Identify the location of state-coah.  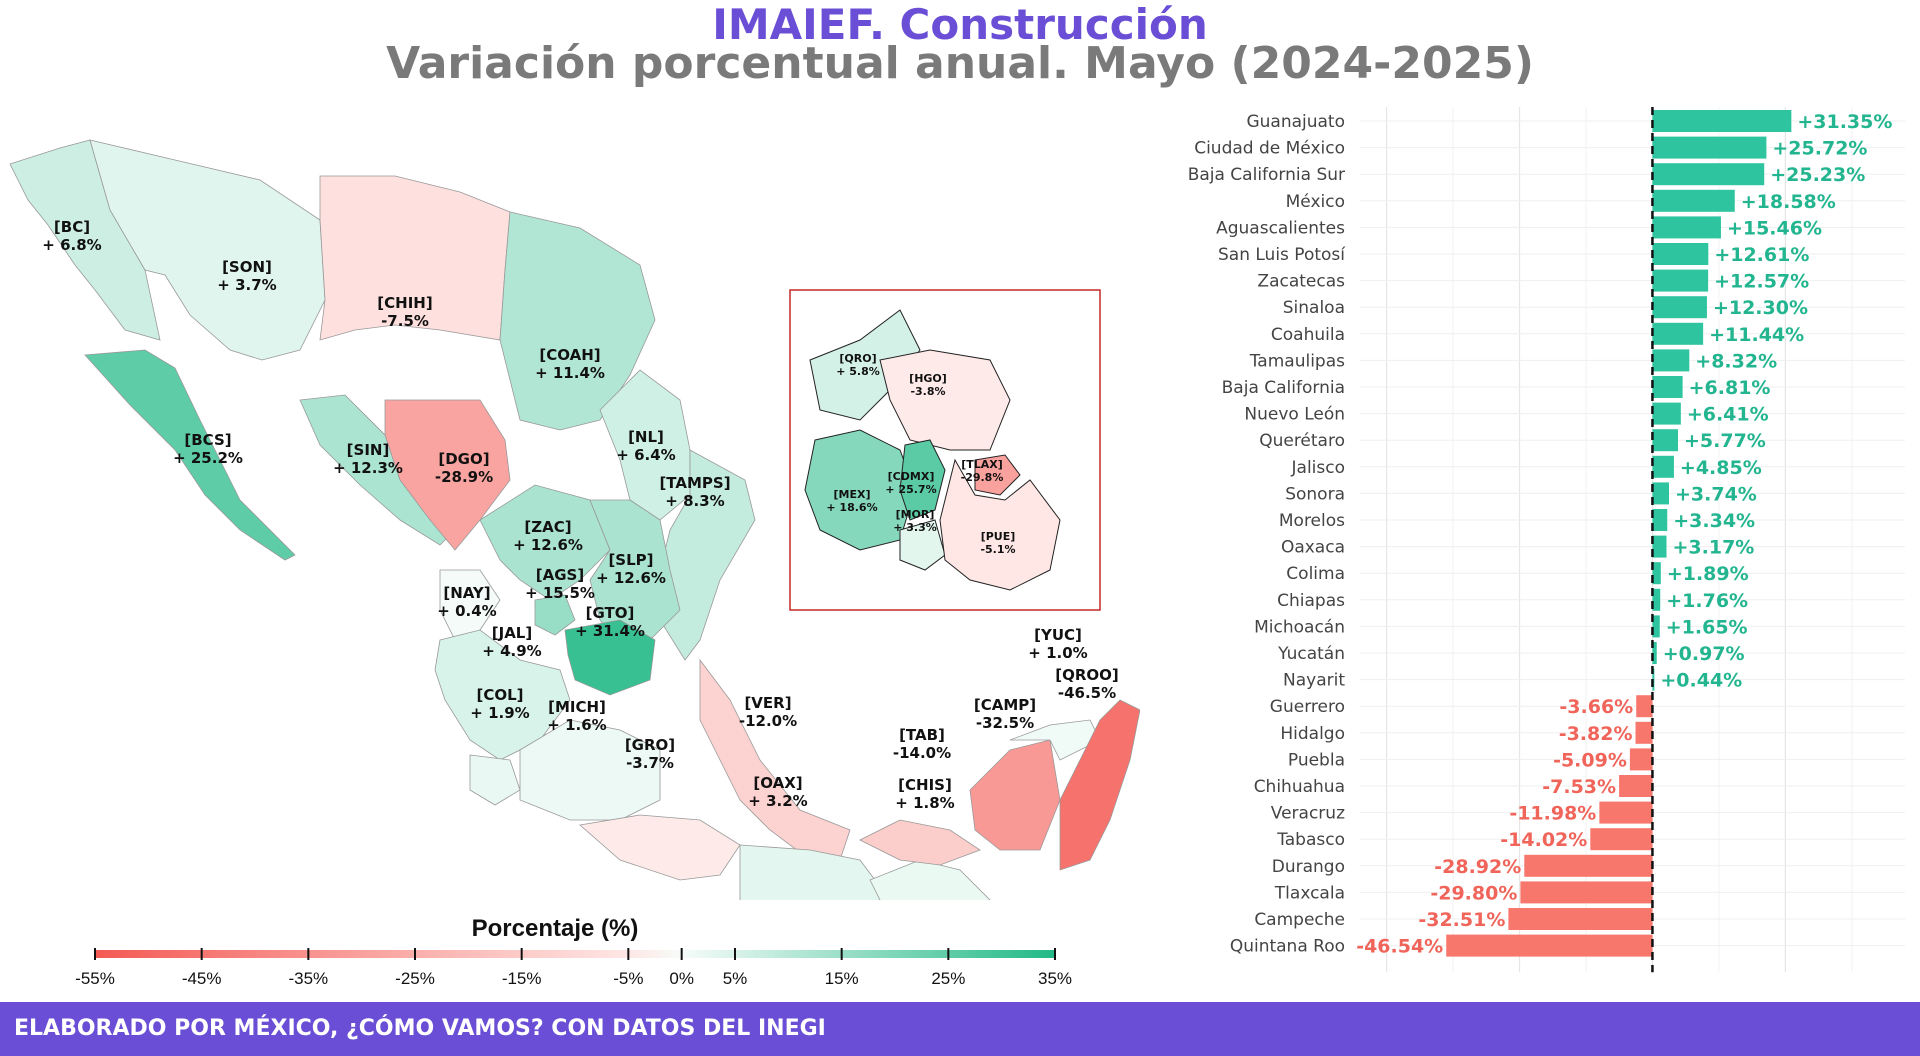
(577, 321).